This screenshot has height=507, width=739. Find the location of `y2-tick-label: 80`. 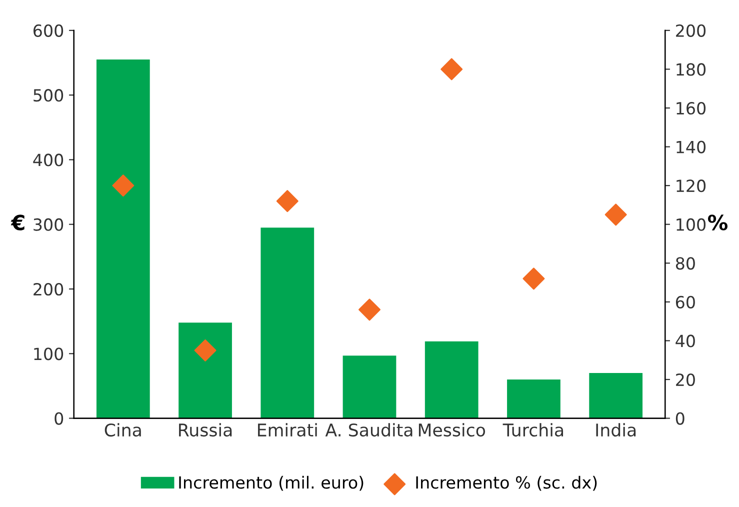

y2-tick-label: 80 is located at coordinates (685, 263).